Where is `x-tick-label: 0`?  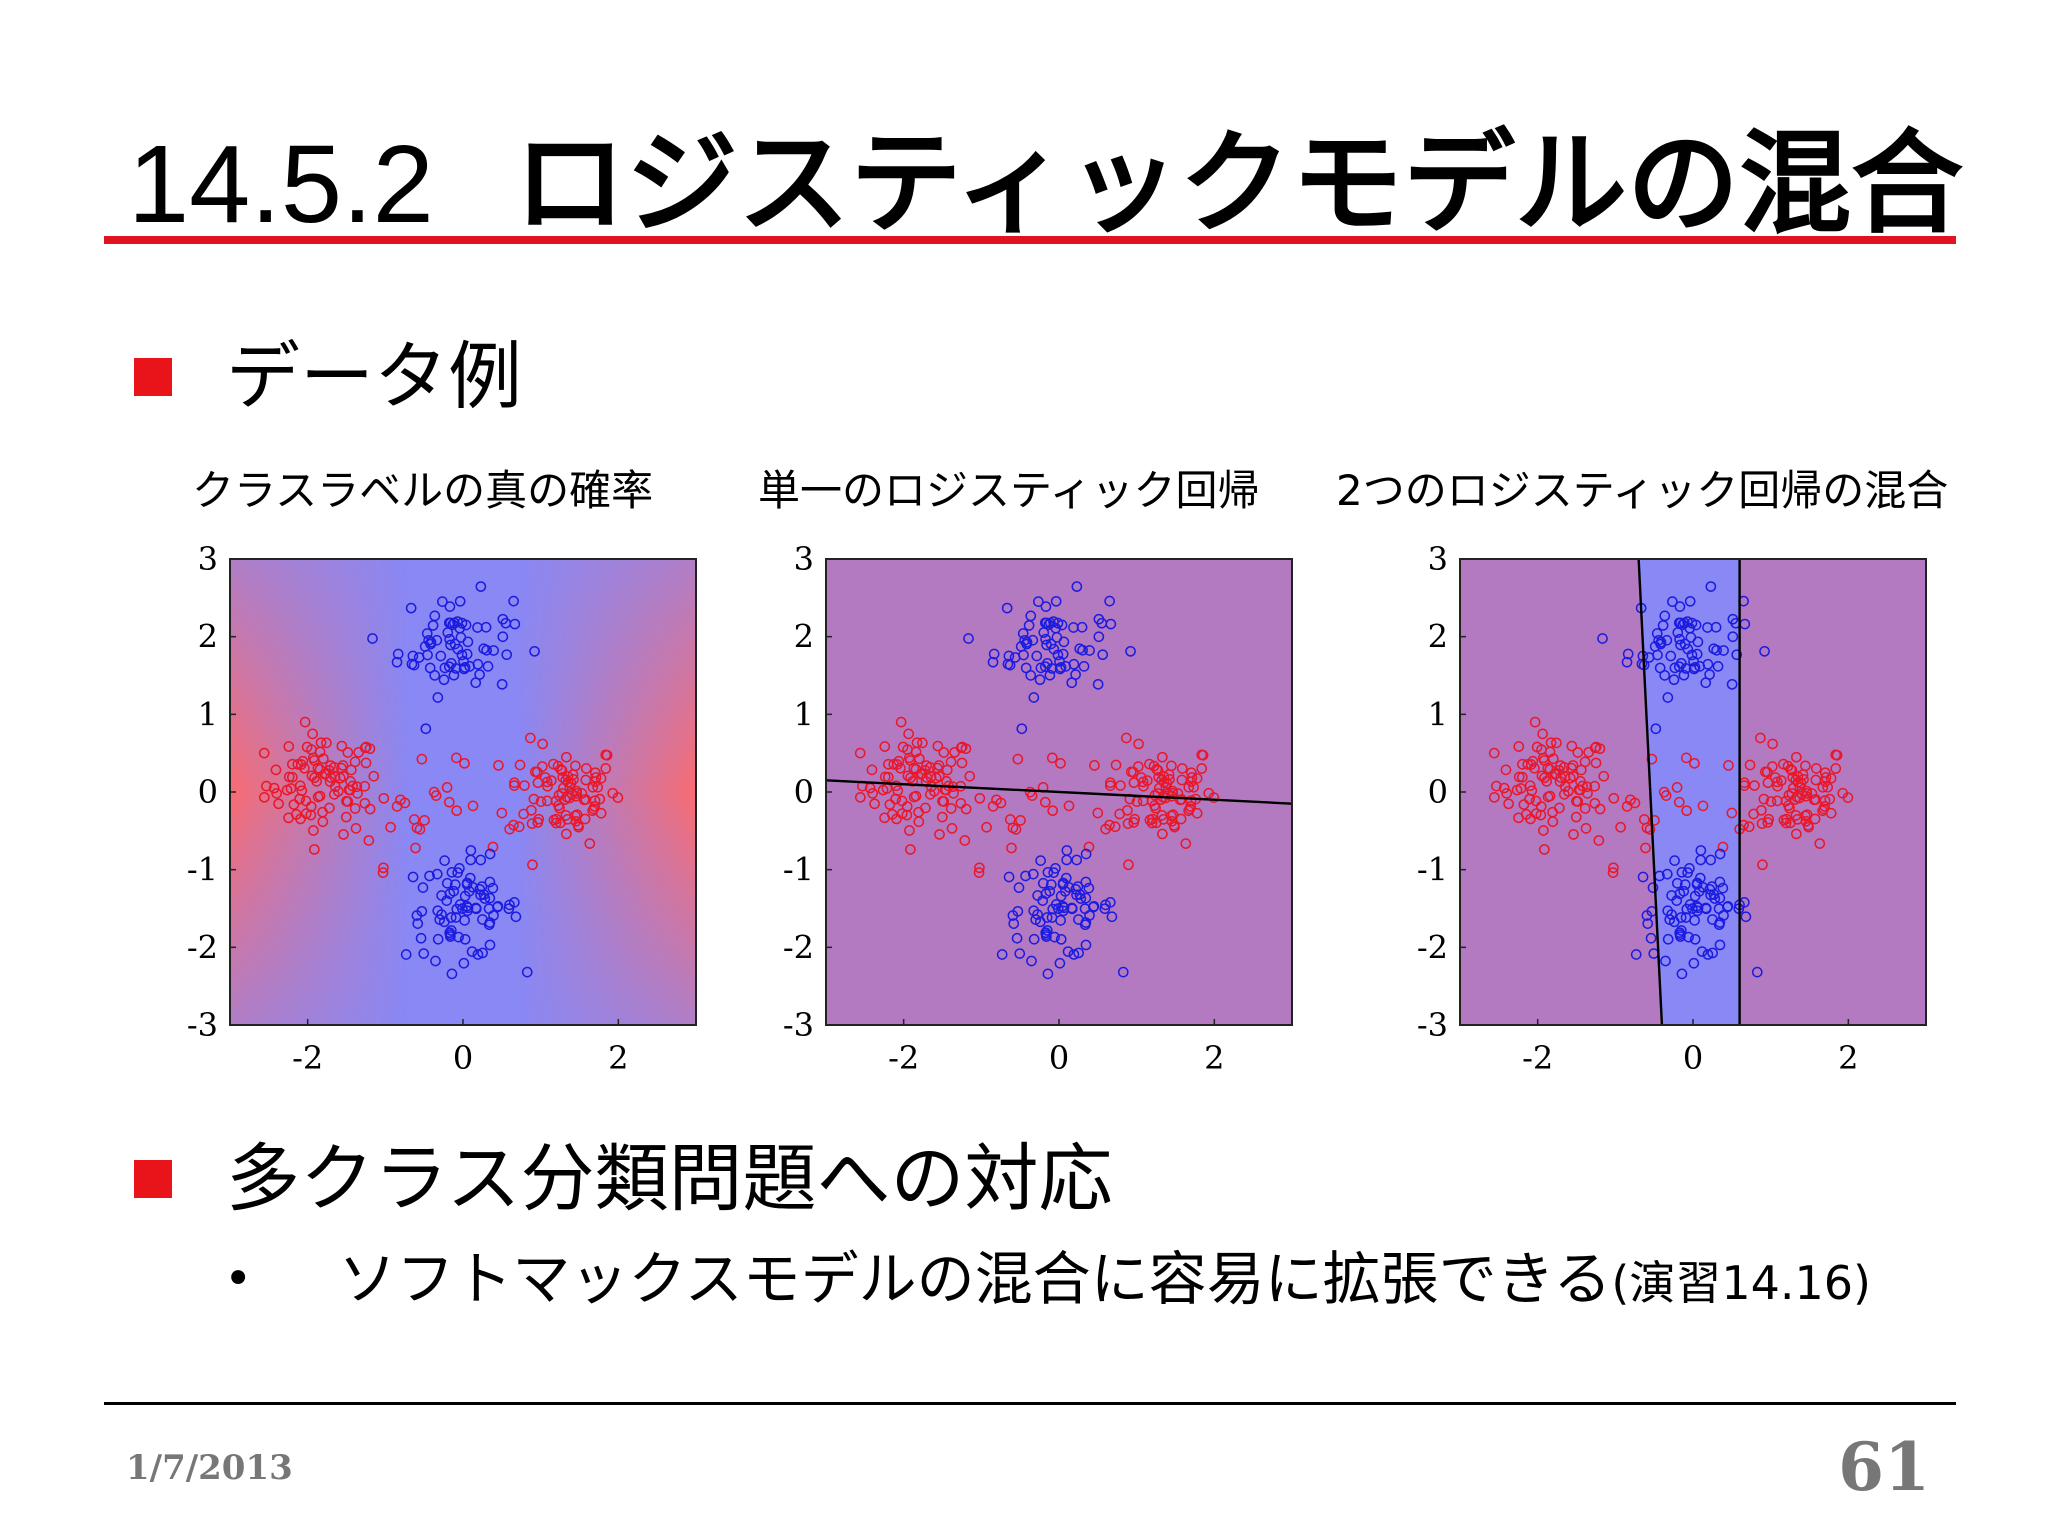
x-tick-label: 0 is located at coordinates (1693, 1058).